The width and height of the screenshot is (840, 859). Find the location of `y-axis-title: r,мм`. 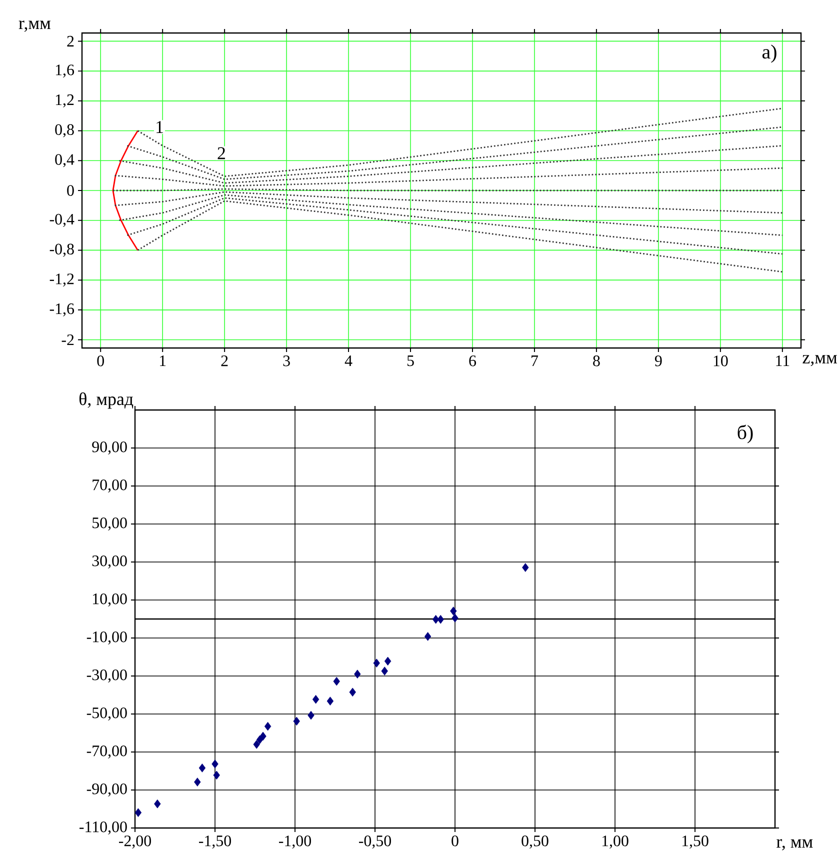

y-axis-title: r,мм is located at coordinates (34, 26).